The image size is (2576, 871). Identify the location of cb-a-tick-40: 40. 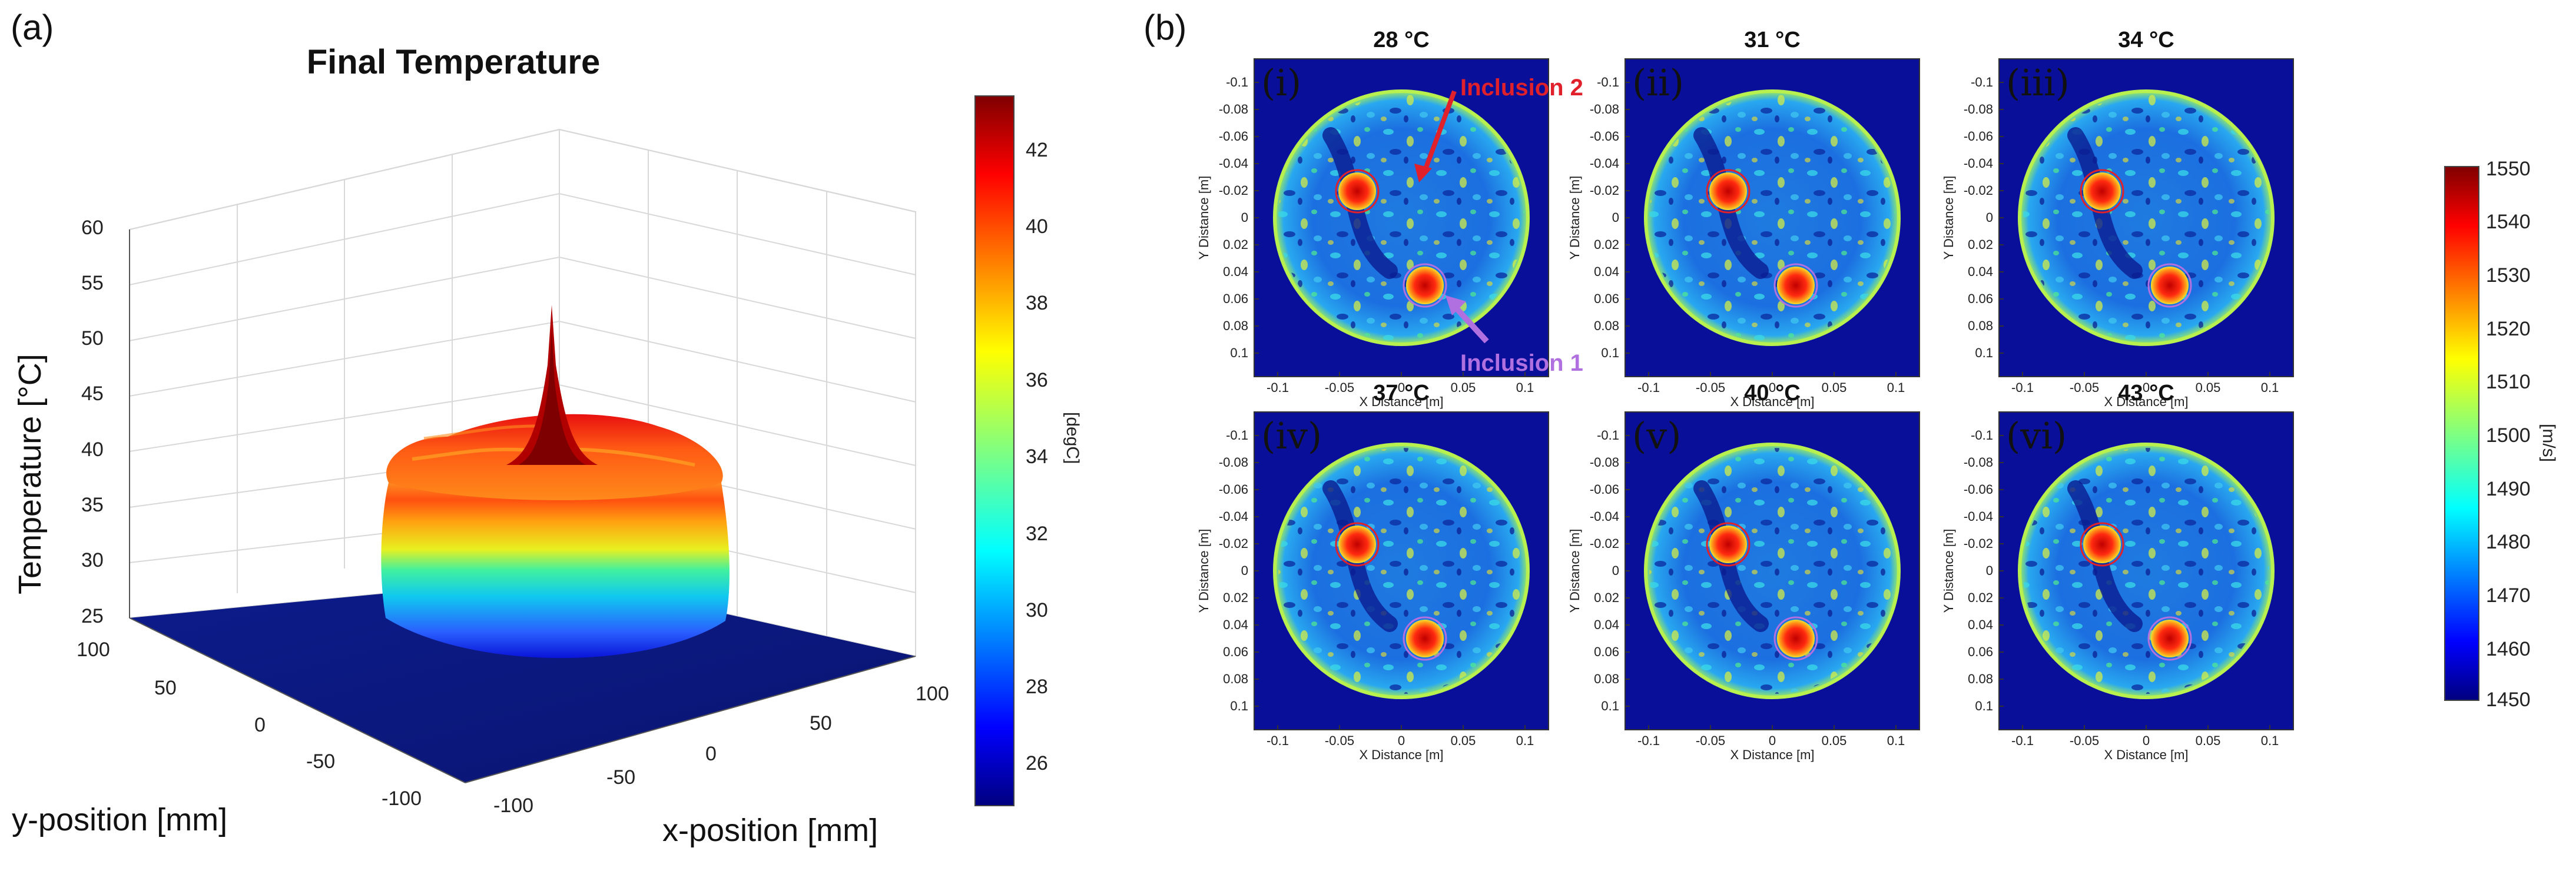
(1037, 227).